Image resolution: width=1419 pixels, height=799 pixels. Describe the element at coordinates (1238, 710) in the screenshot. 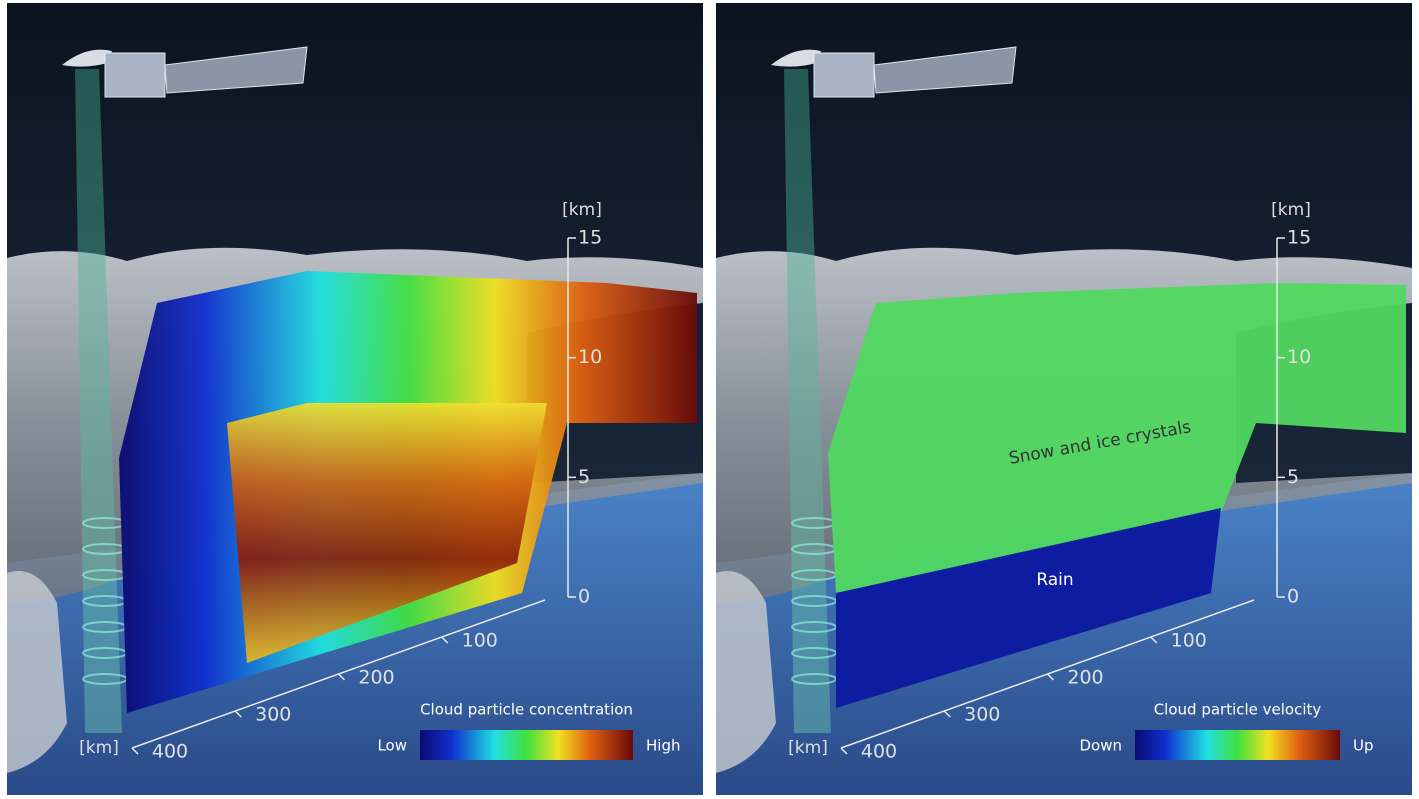

I see `colorbar-title: Cloud particle velocity` at that location.